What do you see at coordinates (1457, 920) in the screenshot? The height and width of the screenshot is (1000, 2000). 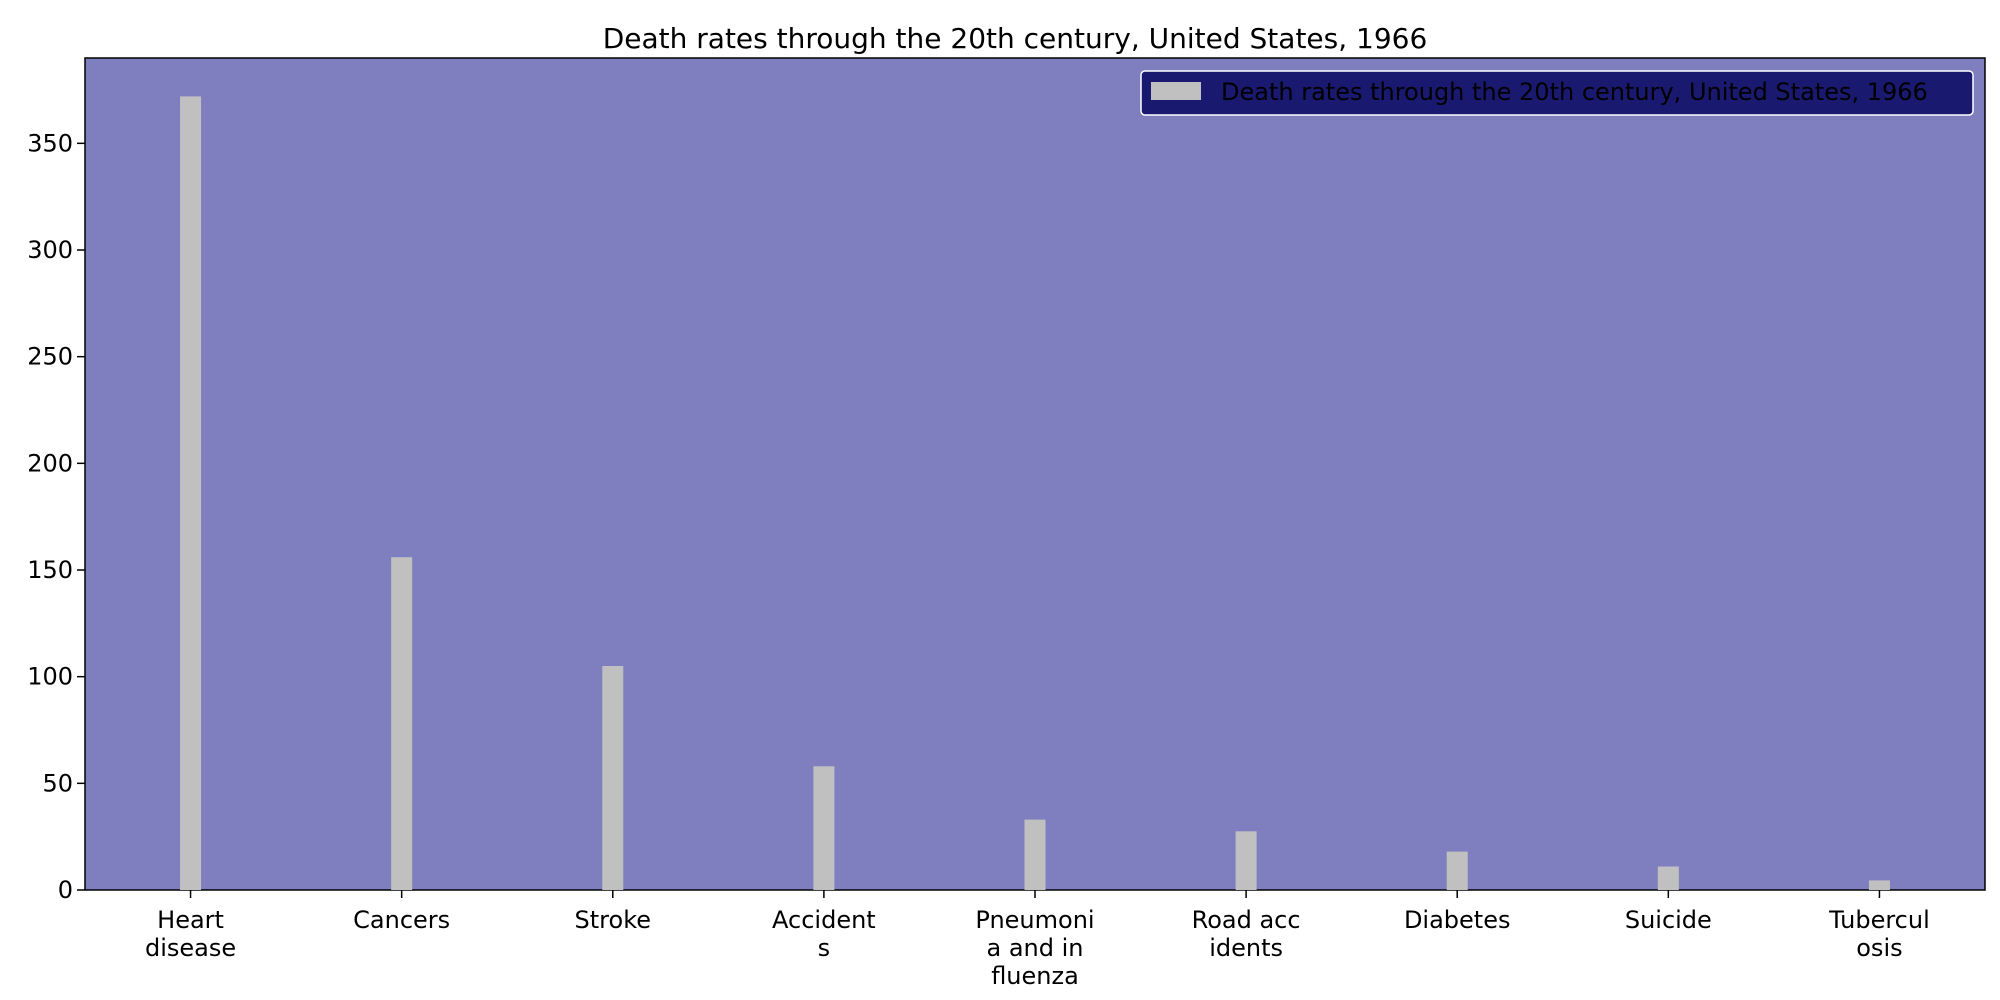 I see `x-tick-label-diabetes: Diabetes` at bounding box center [1457, 920].